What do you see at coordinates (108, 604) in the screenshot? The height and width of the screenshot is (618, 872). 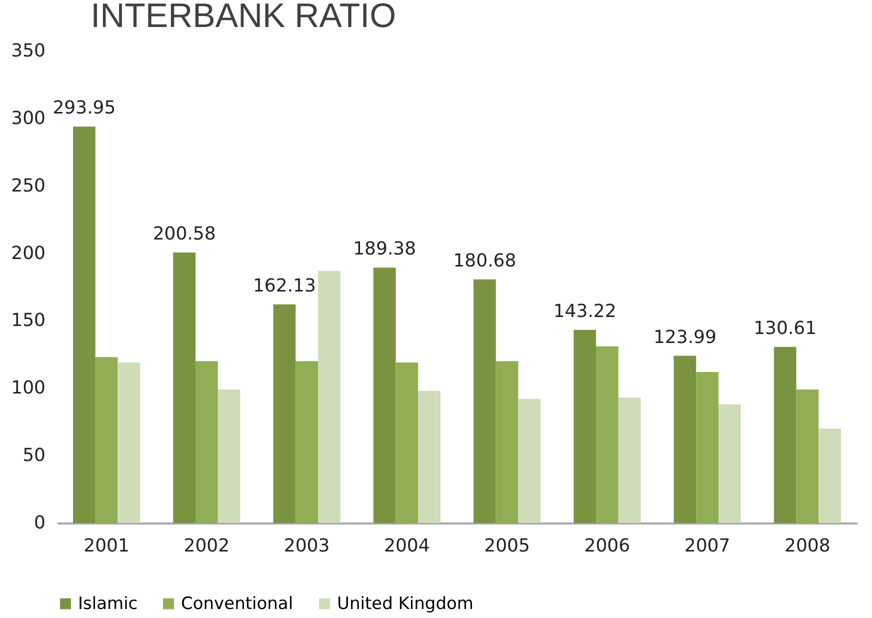 I see `legend-label: Islamic` at bounding box center [108, 604].